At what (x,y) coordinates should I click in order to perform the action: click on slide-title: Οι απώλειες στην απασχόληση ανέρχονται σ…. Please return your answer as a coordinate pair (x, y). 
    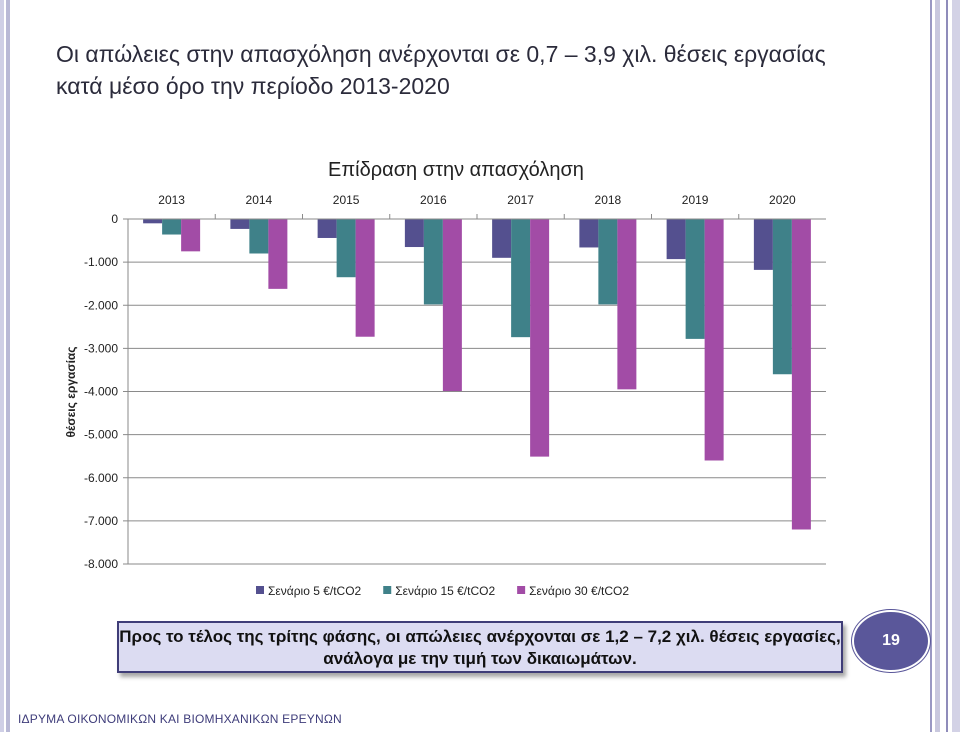
    Looking at the image, I should click on (441, 70).